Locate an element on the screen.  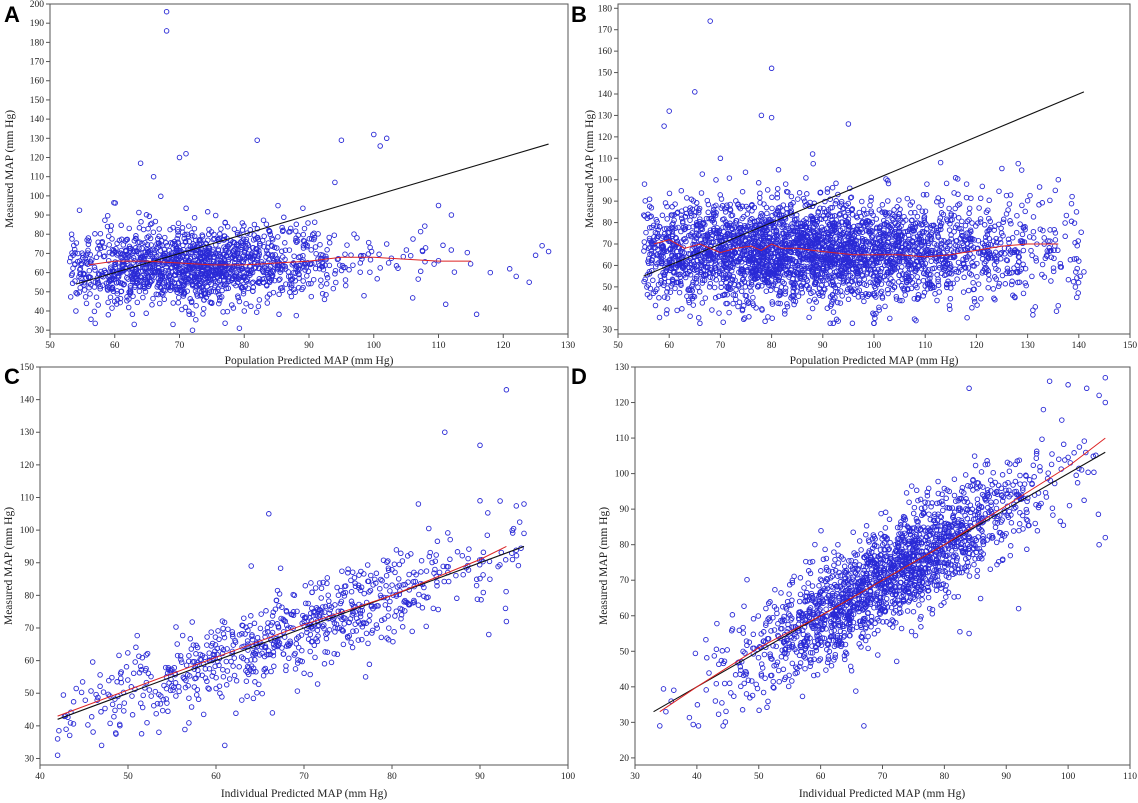
y-tick-label: 100 is located at coordinates (605, 181).